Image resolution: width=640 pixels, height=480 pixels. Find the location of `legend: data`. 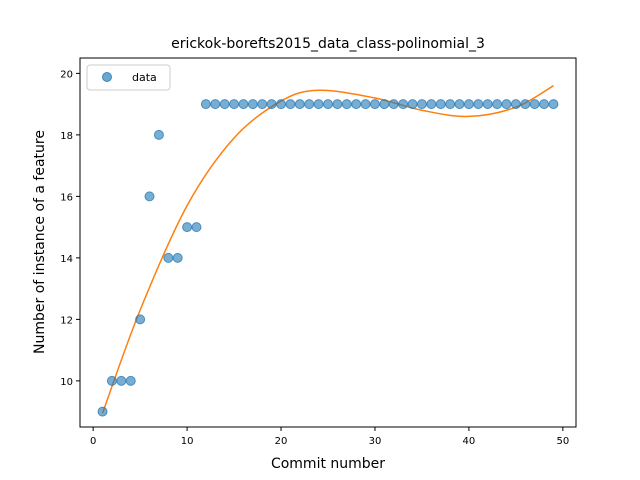

legend: data is located at coordinates (128, 77).